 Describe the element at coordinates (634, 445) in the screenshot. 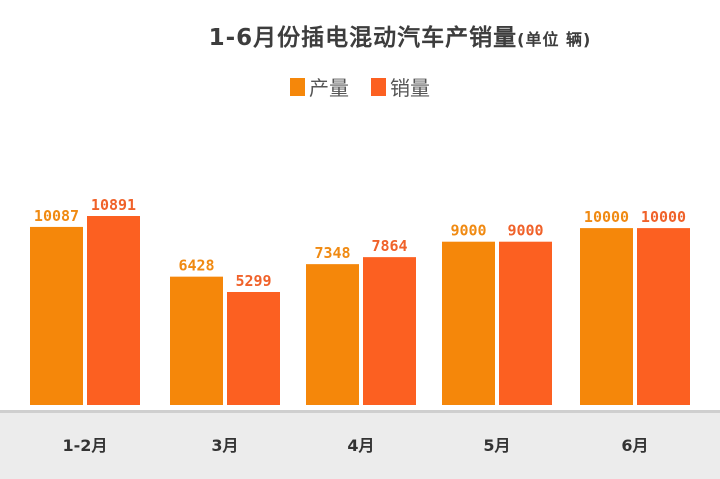

I see `x-tick-label: 6月` at that location.